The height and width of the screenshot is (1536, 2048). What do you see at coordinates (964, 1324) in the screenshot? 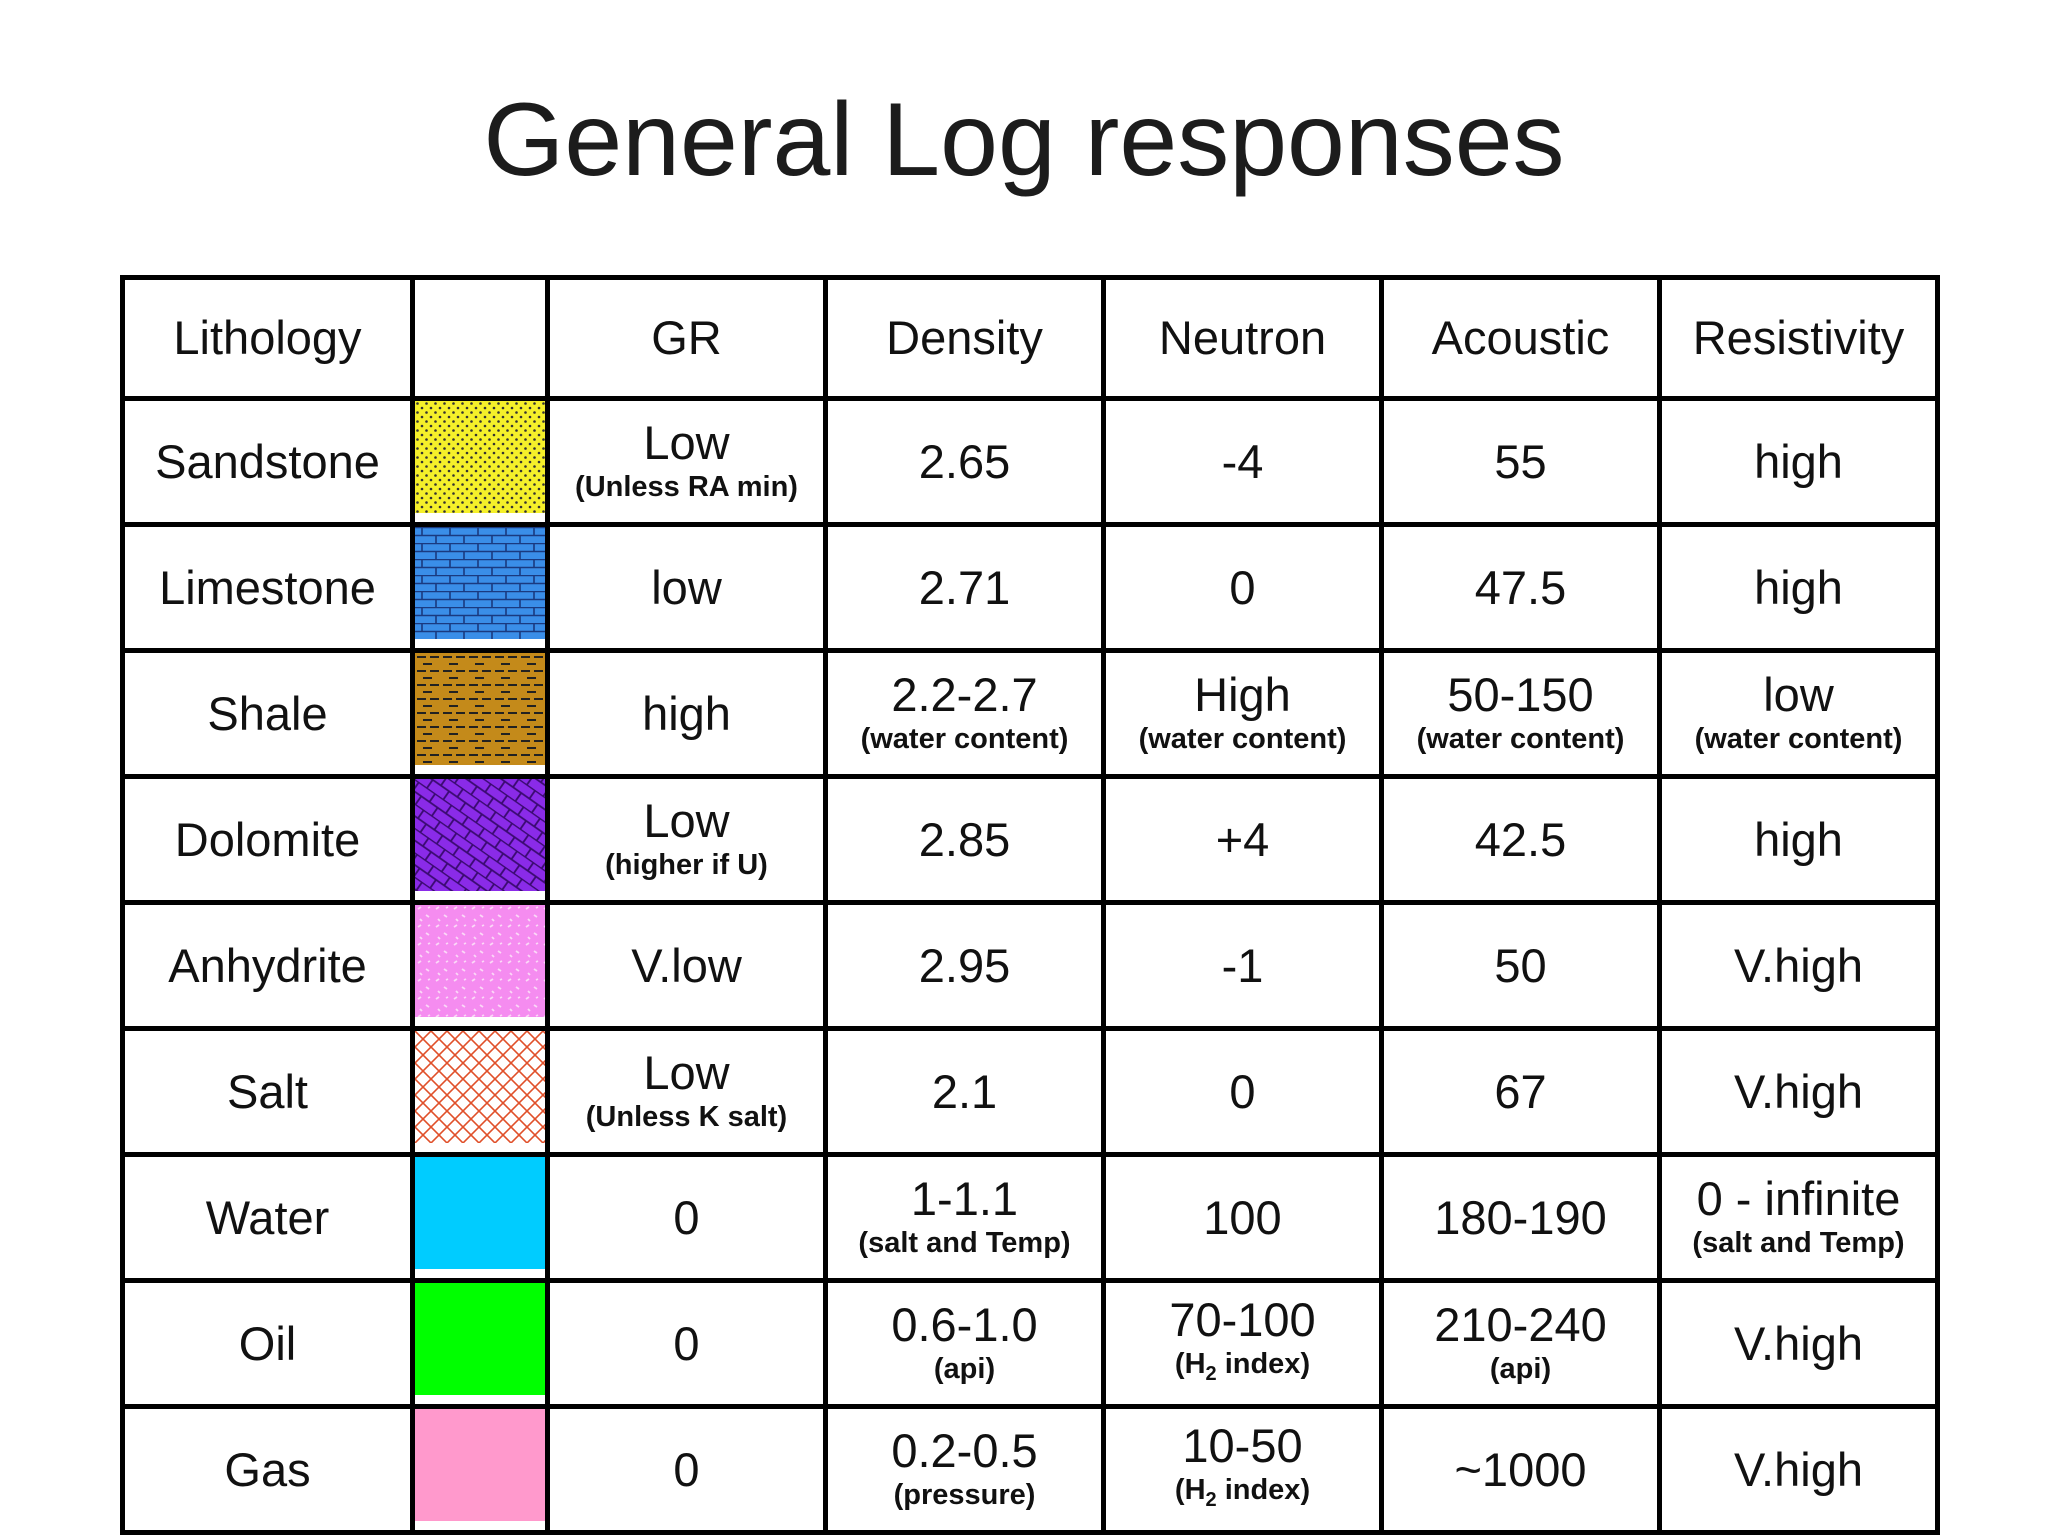
I see `density-value: 0.6-1.0` at bounding box center [964, 1324].